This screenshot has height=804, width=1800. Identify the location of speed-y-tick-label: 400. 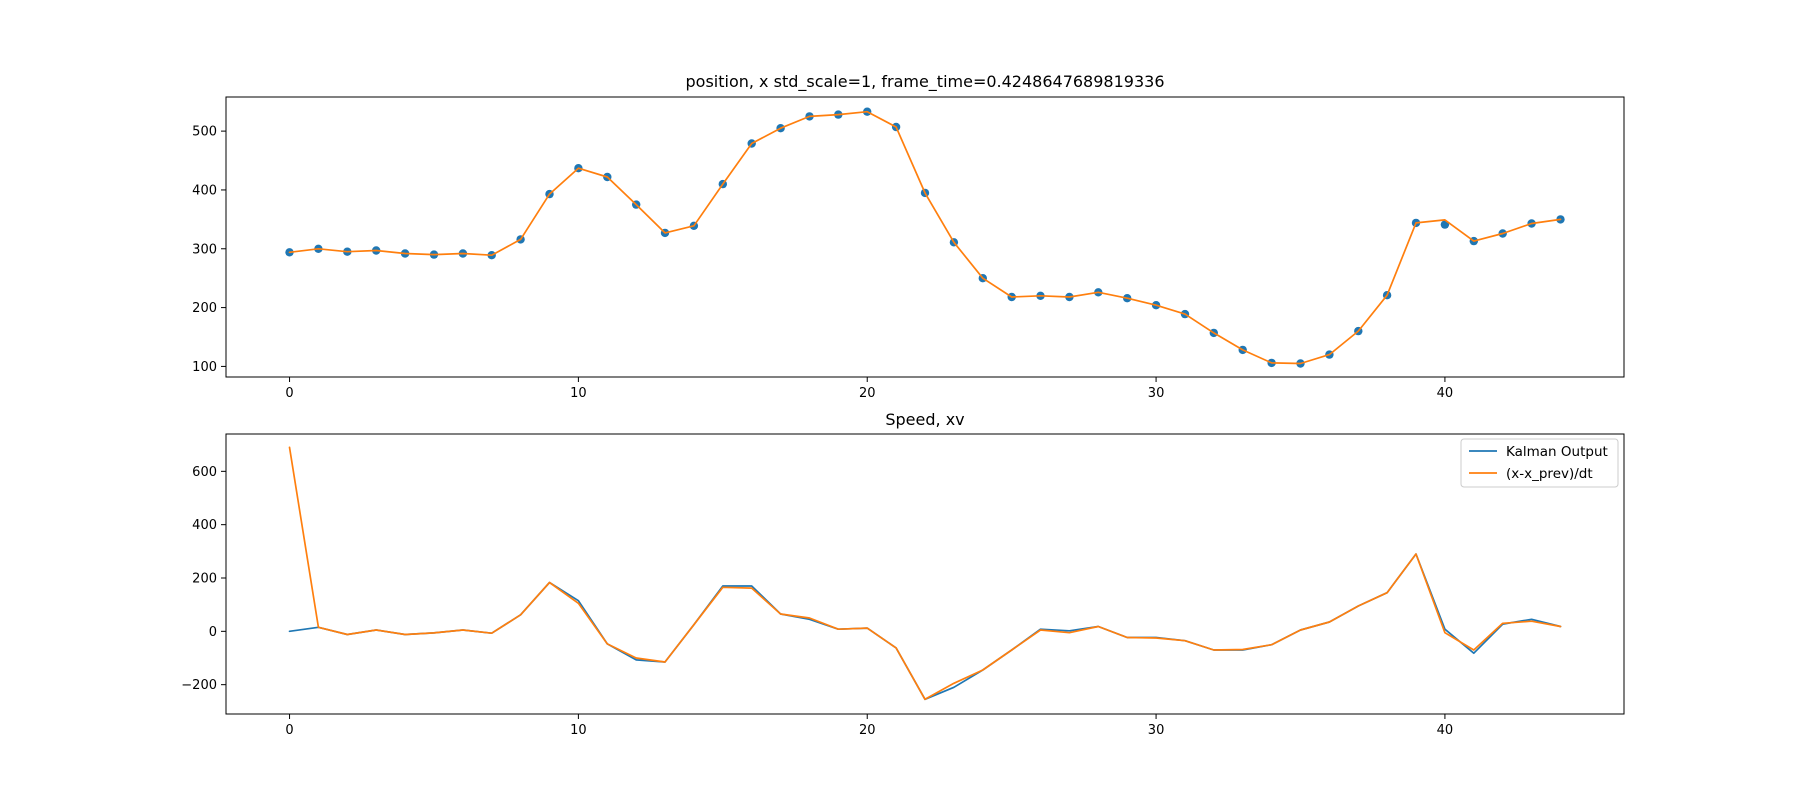
(204, 525).